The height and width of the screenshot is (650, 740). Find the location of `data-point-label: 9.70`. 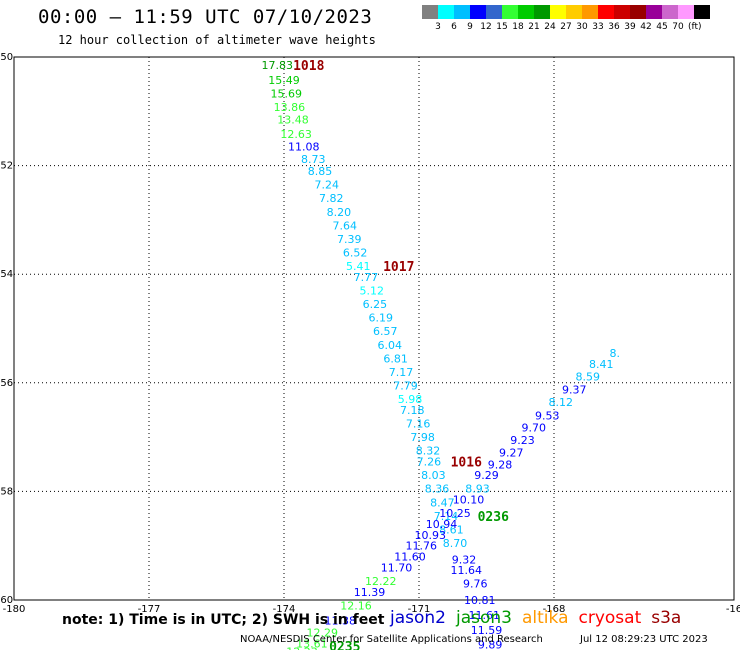

data-point-label: 9.70 is located at coordinates (534, 427).